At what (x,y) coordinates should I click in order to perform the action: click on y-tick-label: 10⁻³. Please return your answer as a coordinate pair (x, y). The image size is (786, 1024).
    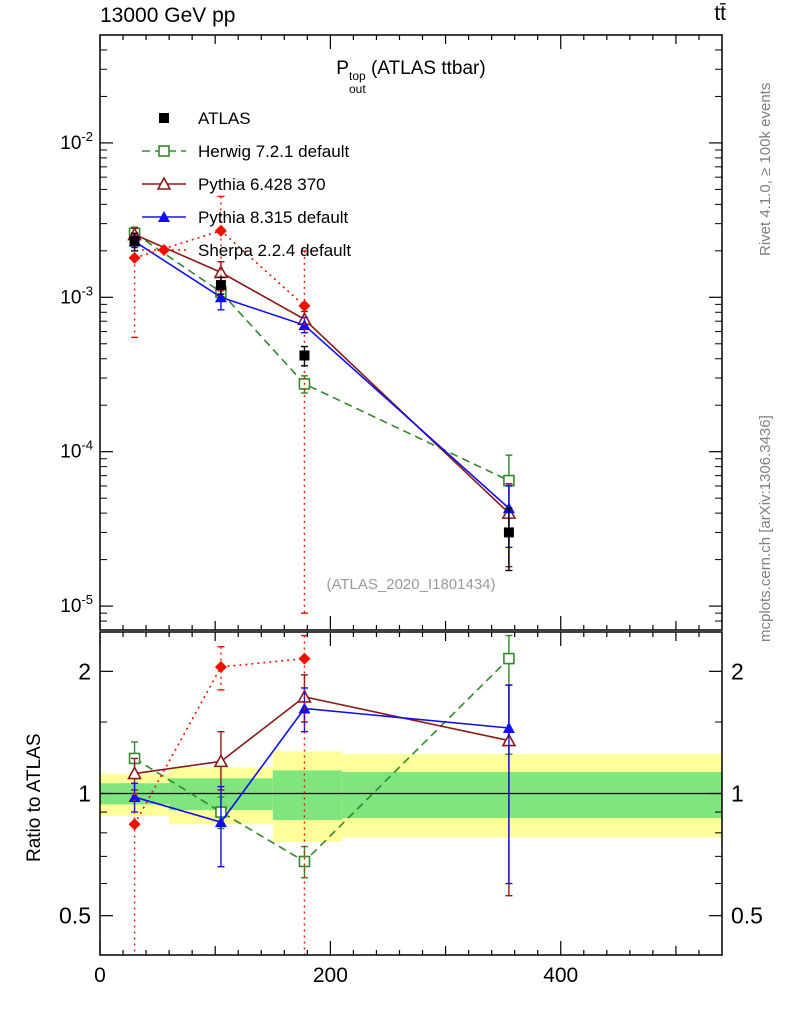
    Looking at the image, I should click on (76, 295).